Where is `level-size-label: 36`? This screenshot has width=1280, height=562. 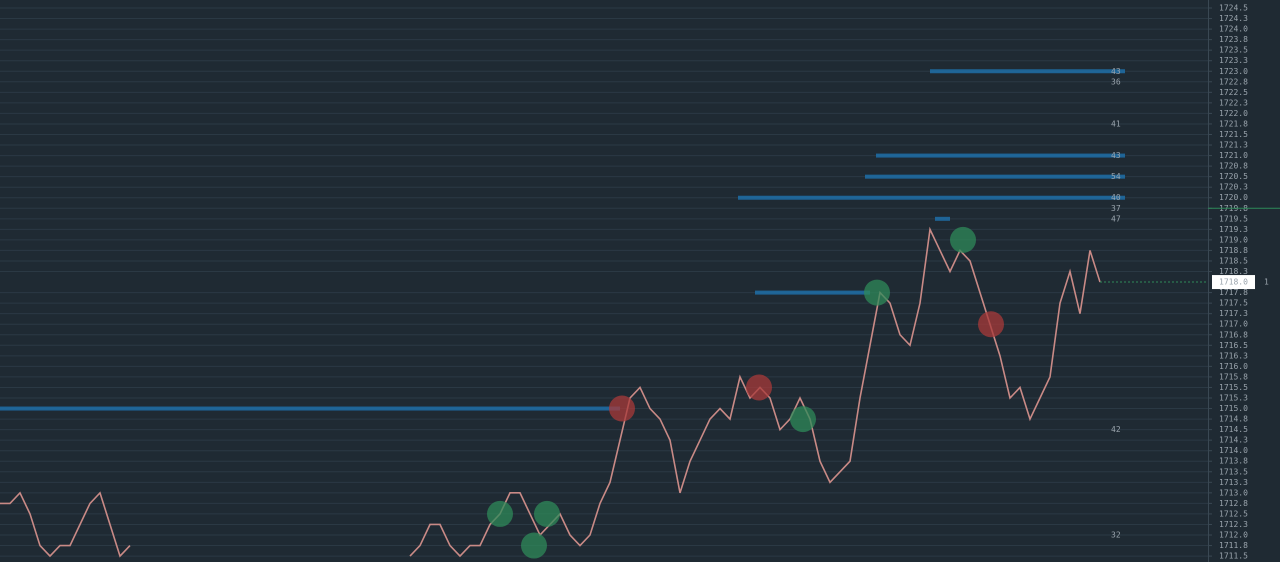
level-size-label: 36 is located at coordinates (1116, 81).